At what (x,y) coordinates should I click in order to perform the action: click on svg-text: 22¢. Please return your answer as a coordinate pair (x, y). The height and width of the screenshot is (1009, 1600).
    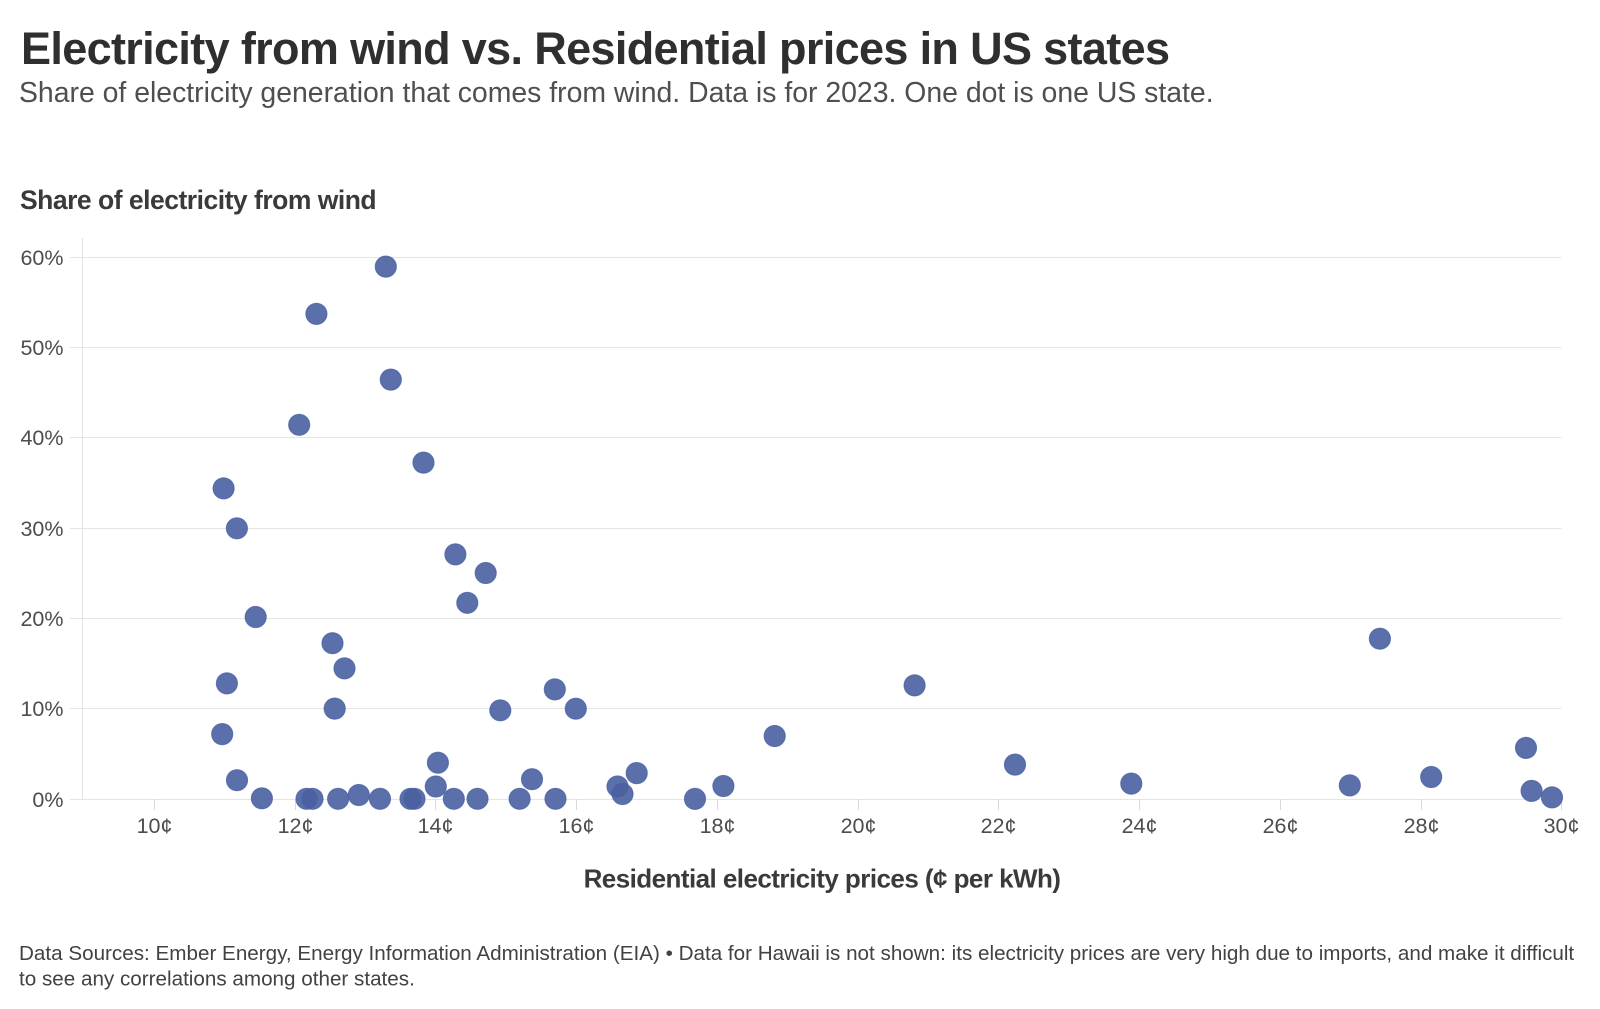
    Looking at the image, I should click on (999, 826).